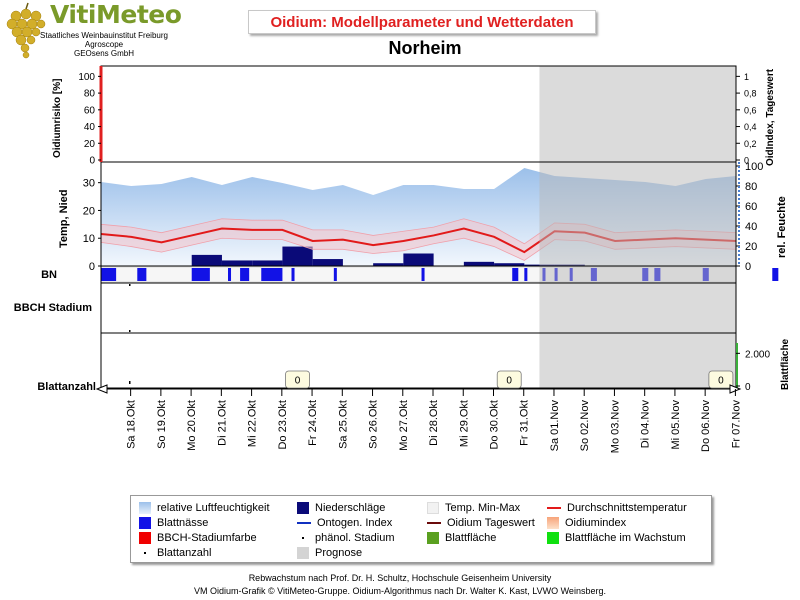 Image resolution: width=800 pixels, height=600 pixels. I want to click on legend-label: phänol. Stadium, so click(355, 537).